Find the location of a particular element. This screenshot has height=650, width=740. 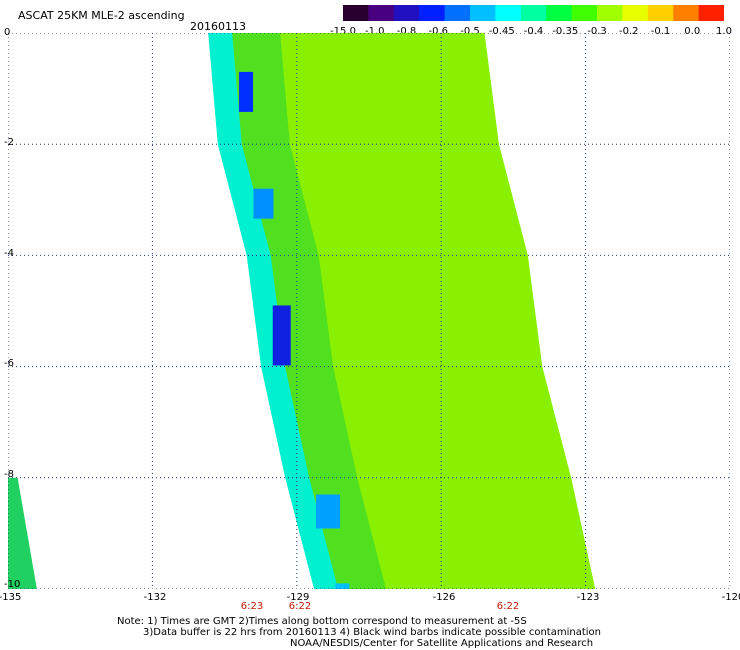

y-tick-label: -4 is located at coordinates (9, 253).